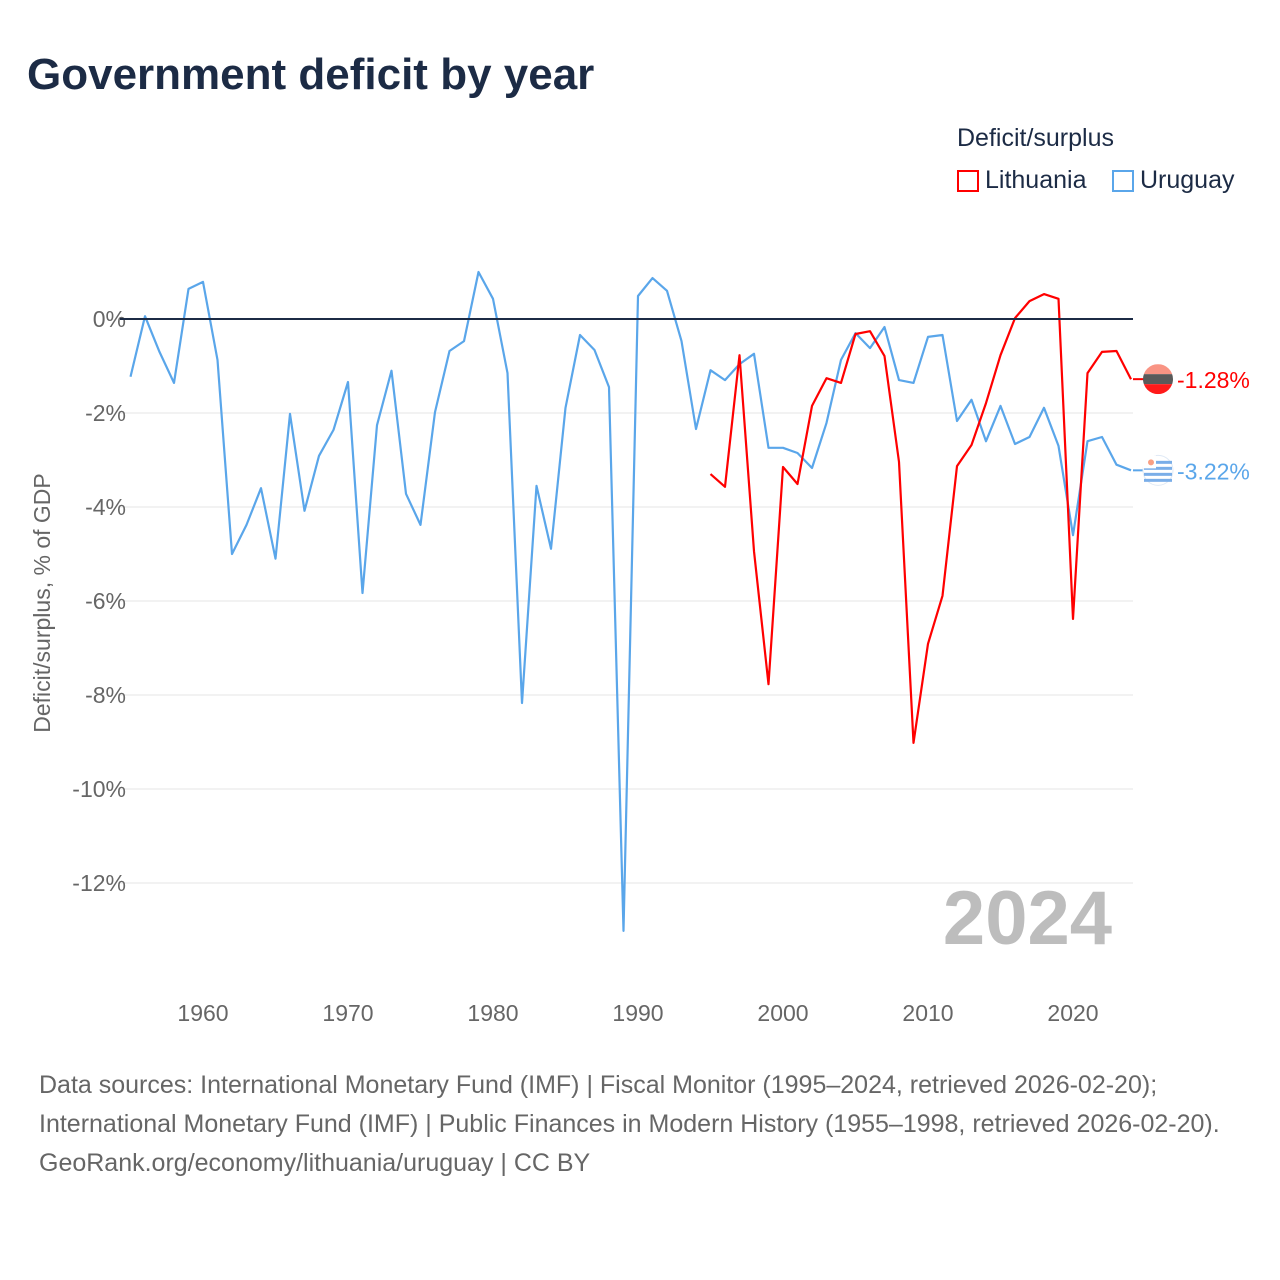 Image resolution: width=1280 pixels, height=1280 pixels. I want to click on legend-item-uruguay: Uruguay, so click(1173, 180).